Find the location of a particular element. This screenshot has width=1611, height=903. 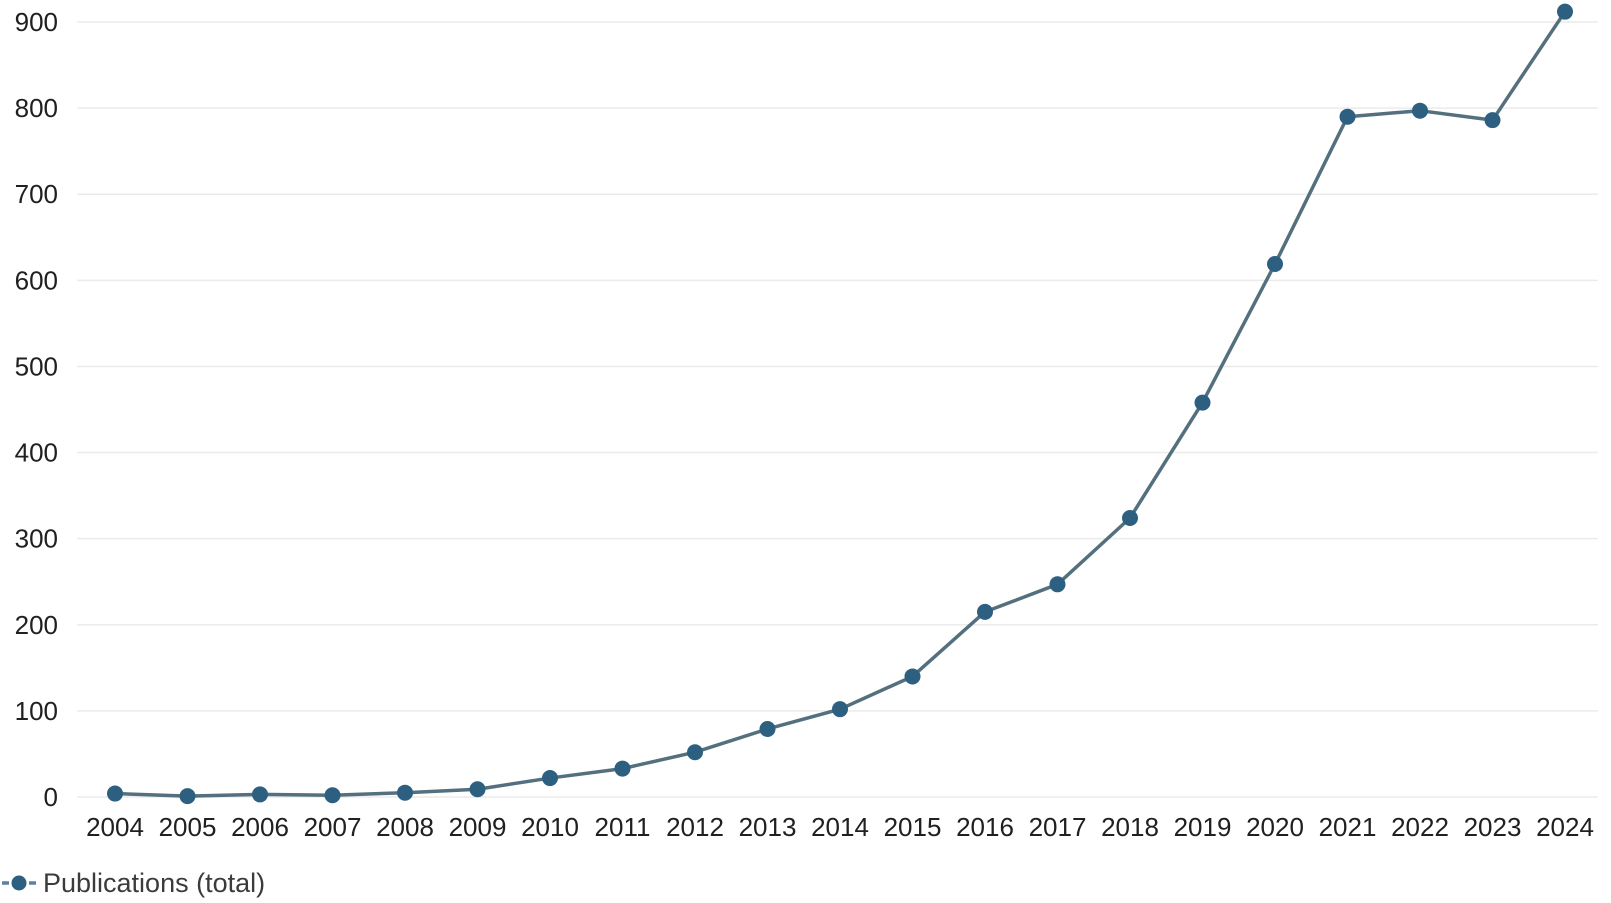

data-point-2013 is located at coordinates (767, 728).